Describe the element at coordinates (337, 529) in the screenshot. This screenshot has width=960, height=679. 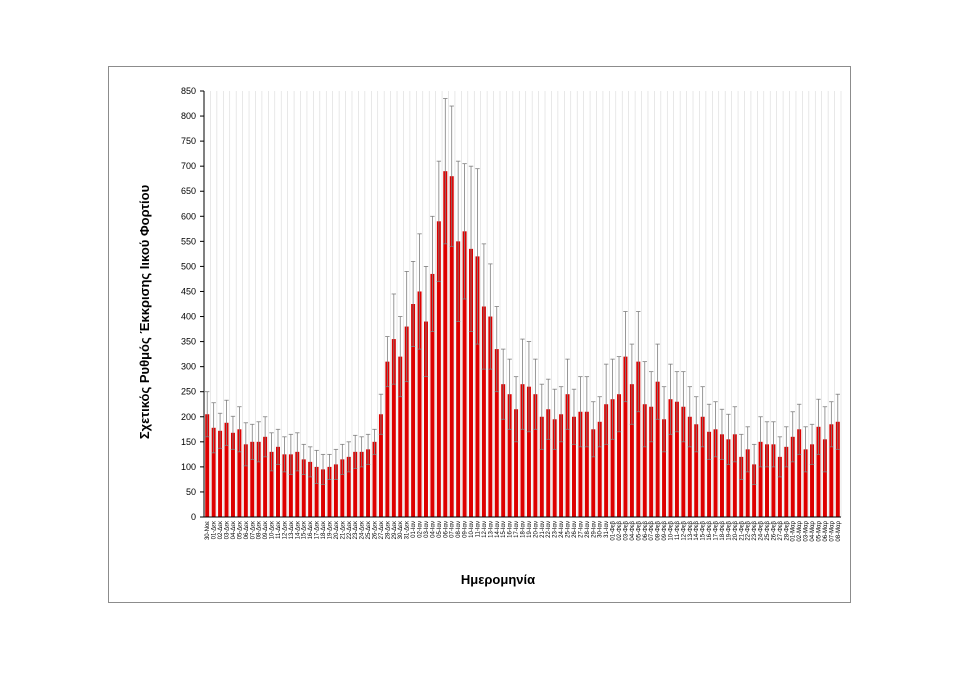
I see `x-tick-label: 20-Δεκ` at that location.